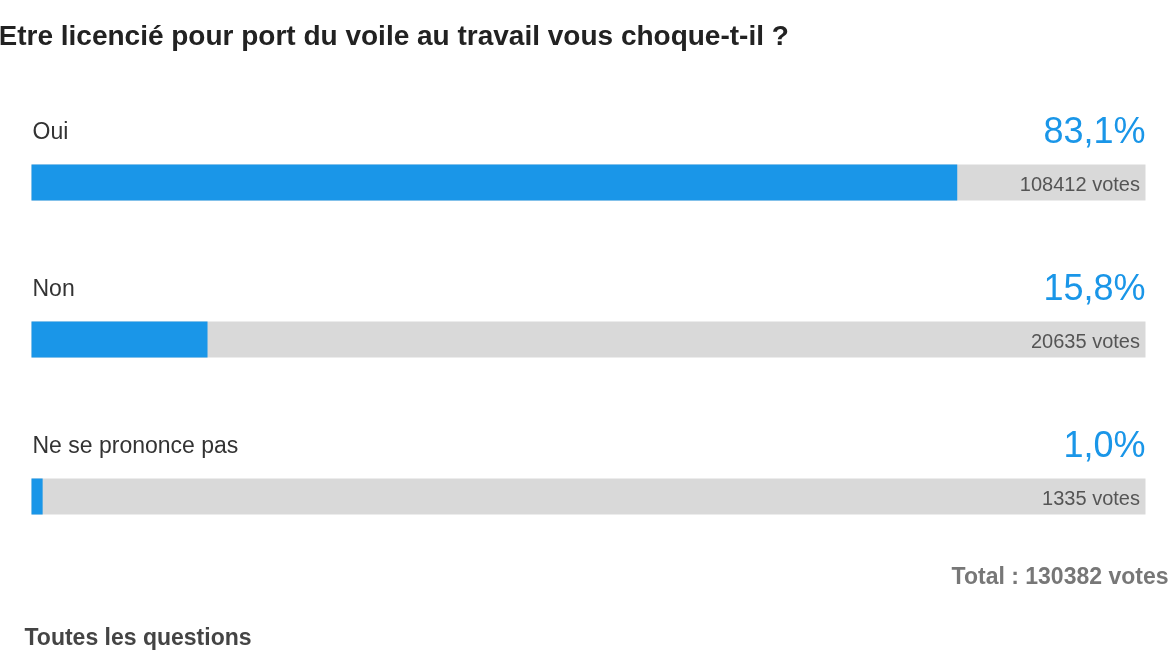  I want to click on annotation: 1335 votes, so click(1091, 497).